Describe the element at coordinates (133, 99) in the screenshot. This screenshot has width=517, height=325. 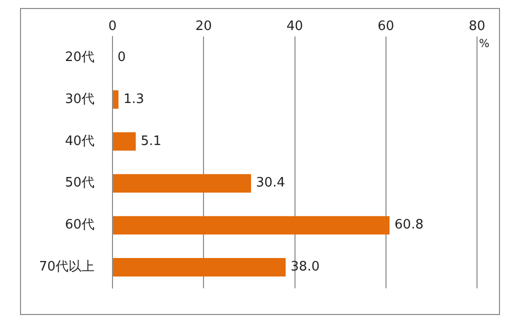
I see `data-label: 1.3` at that location.